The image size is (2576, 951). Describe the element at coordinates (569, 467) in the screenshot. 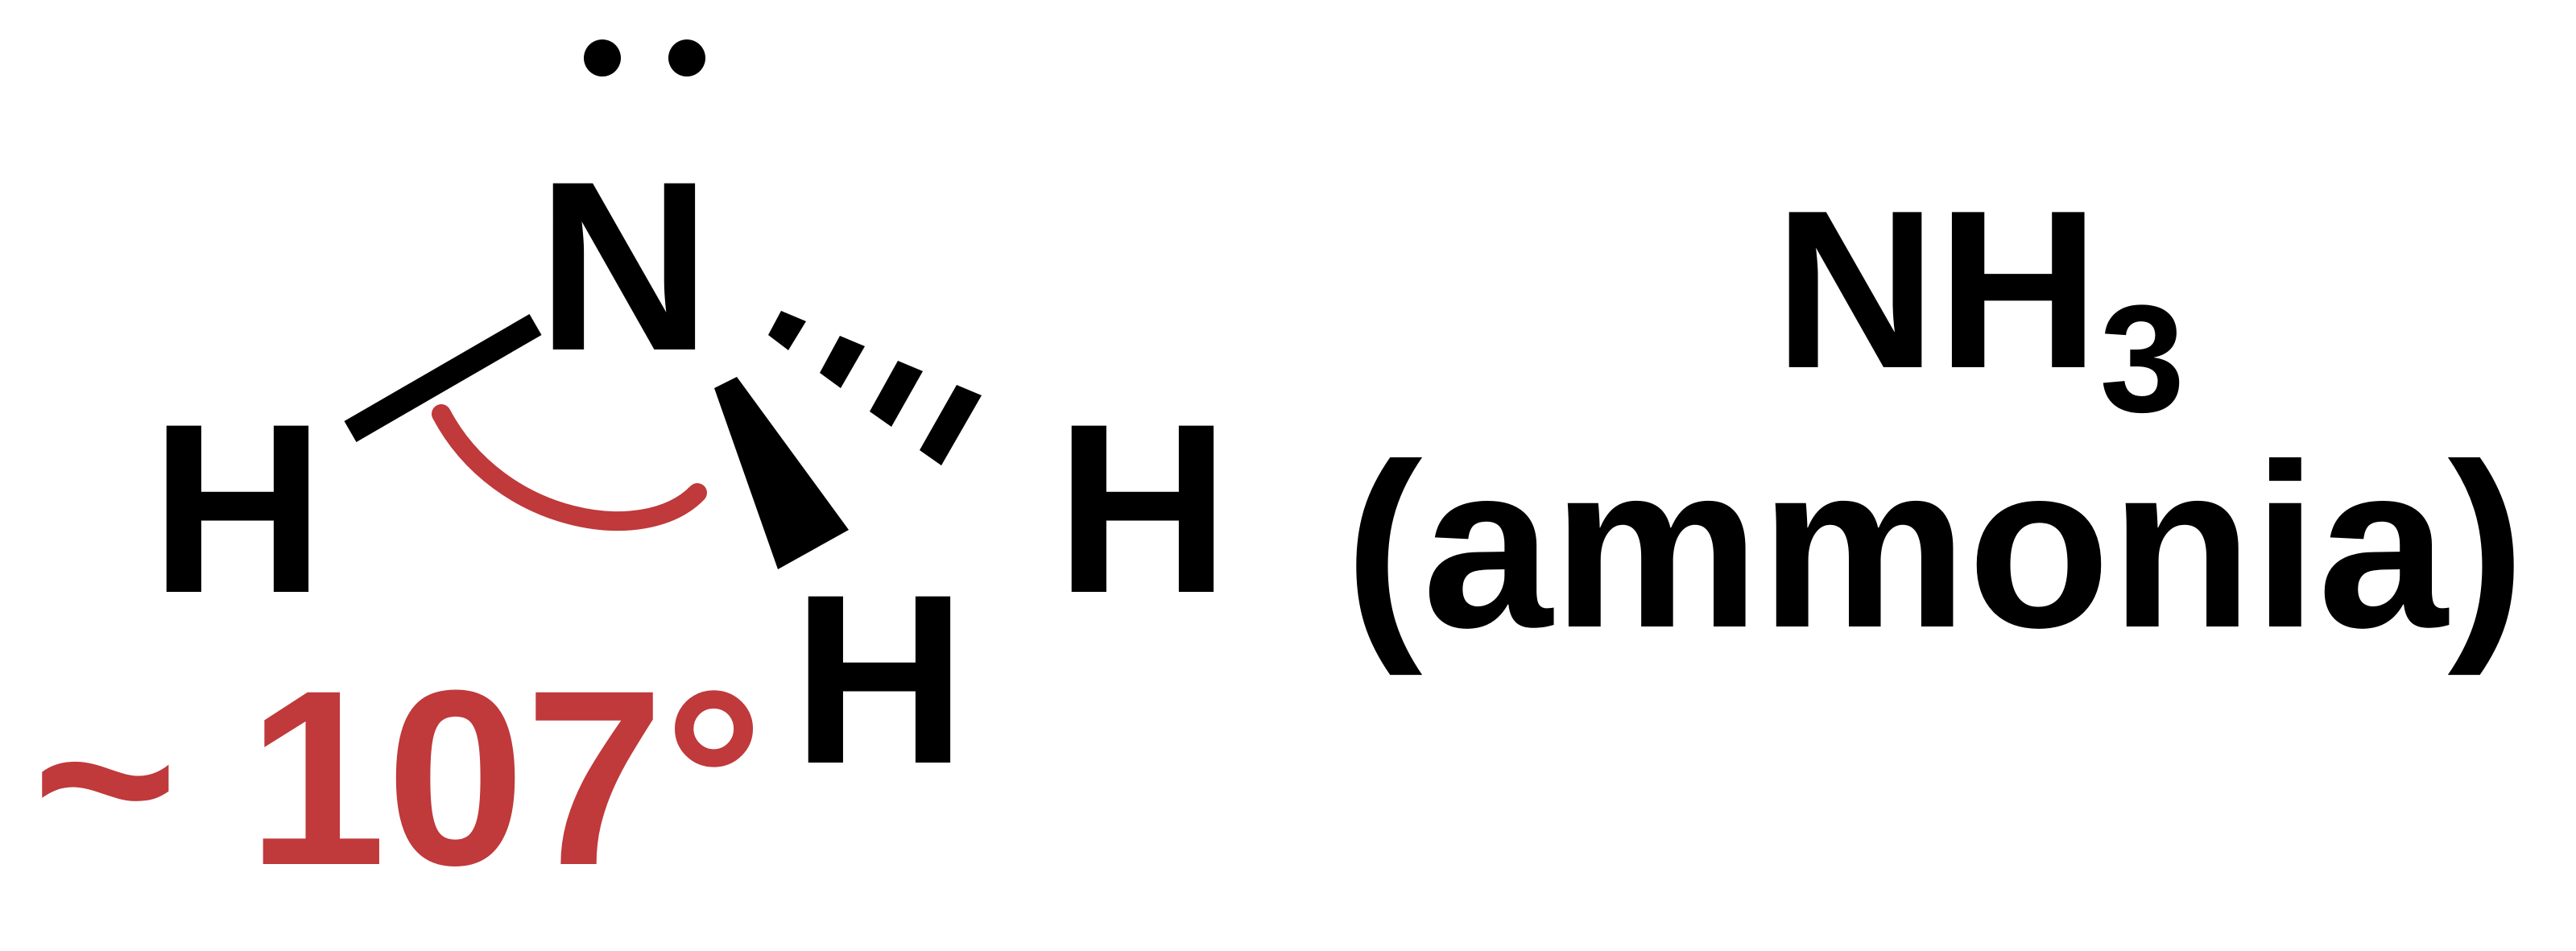

I see `bond-angle-arc` at that location.